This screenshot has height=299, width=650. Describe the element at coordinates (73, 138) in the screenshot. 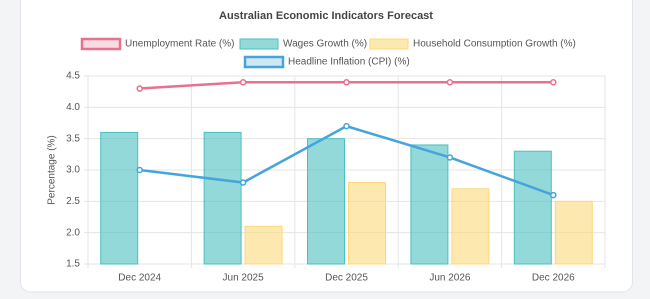

I see `y-tick-label: 3.5` at that location.